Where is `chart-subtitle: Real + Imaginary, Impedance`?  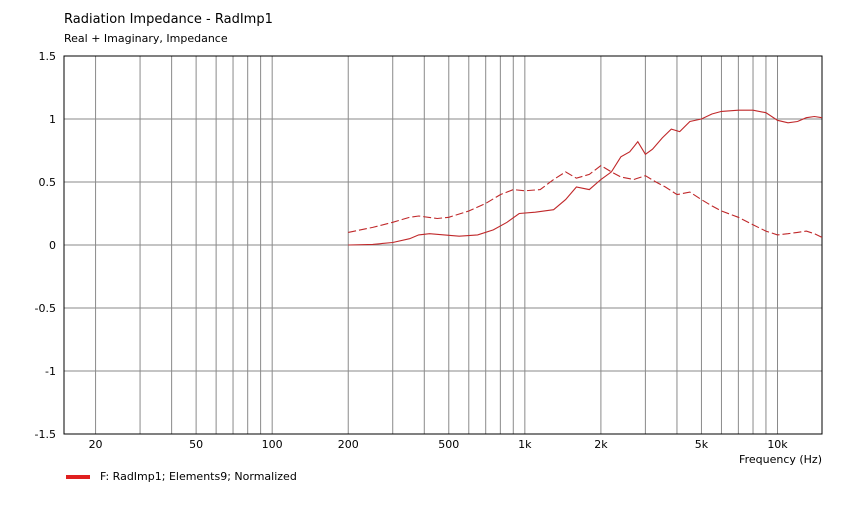 chart-subtitle: Real + Imaginary, Impedance is located at coordinates (146, 38).